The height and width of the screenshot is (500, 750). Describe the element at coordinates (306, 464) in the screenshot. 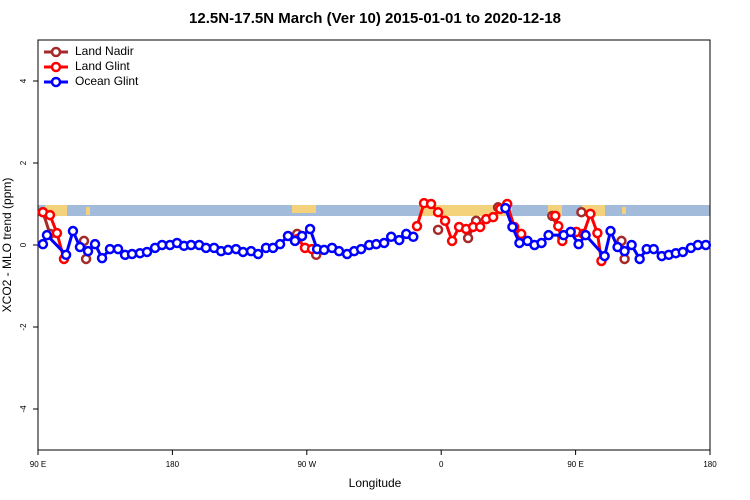

I see `x-tick-label: 90 W` at that location.